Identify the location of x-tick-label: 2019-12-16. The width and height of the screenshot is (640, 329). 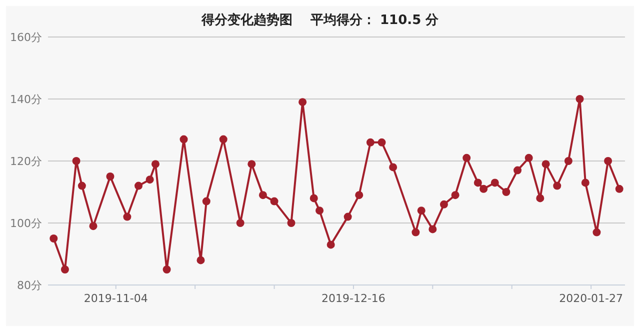
(354, 298).